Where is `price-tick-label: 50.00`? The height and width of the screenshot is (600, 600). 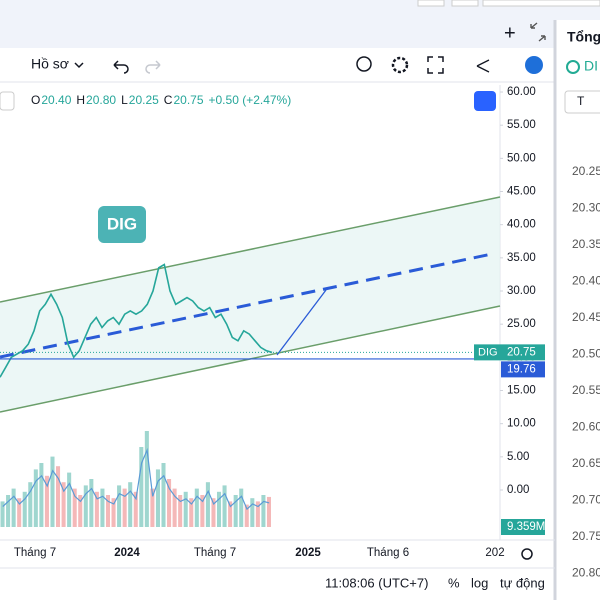
price-tick-label: 50.00 is located at coordinates (521, 158).